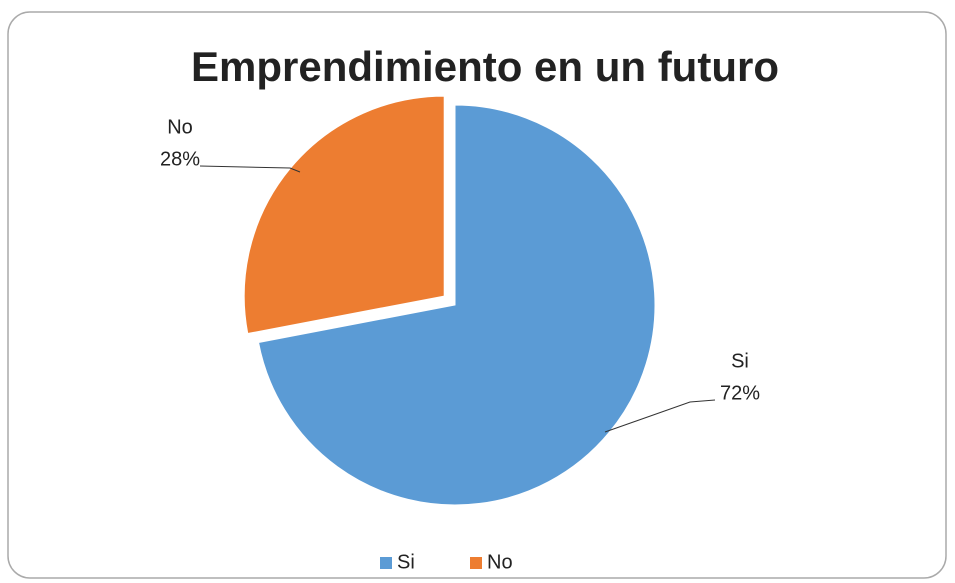 This screenshot has width=955, height=583. I want to click on slice-category-label: No, so click(180, 127).